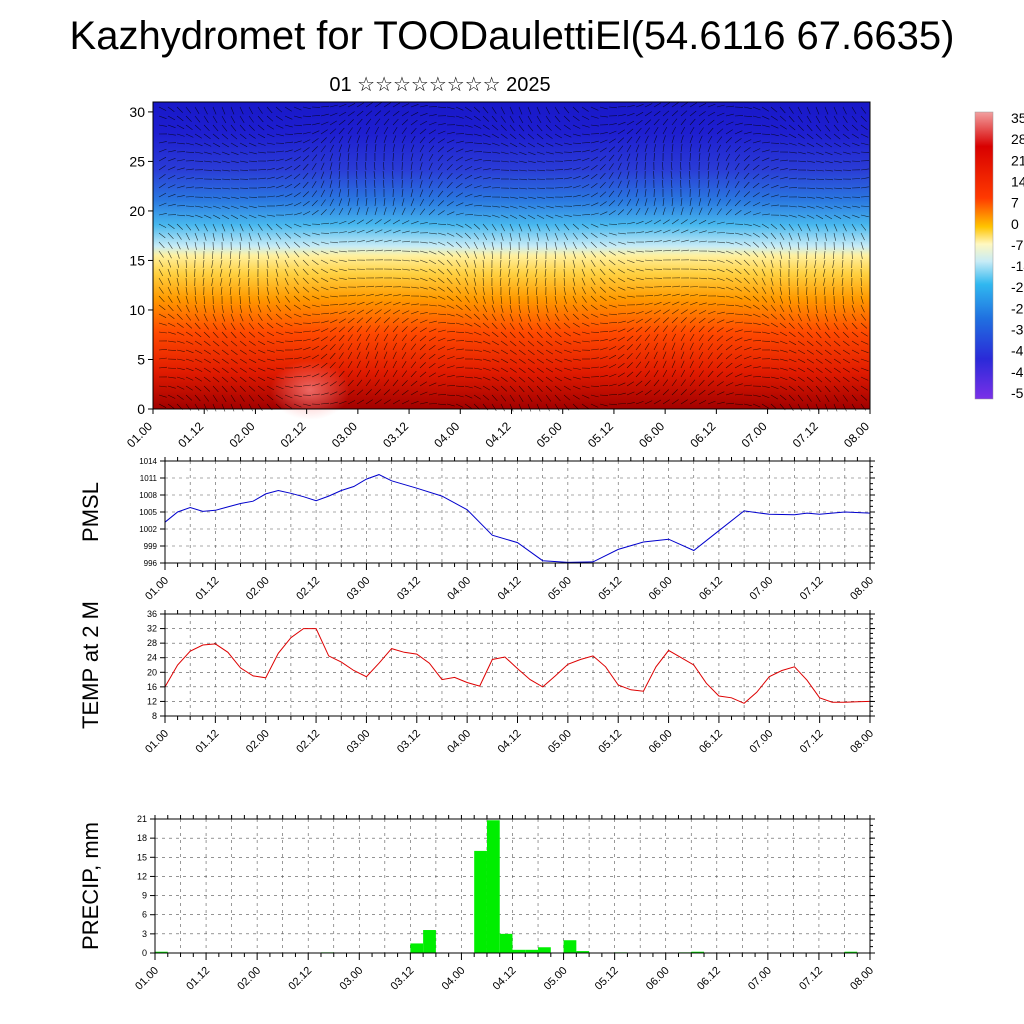 This screenshot has width=1024, height=1024. I want to click on colorbar-label: -21, so click(1017, 287).